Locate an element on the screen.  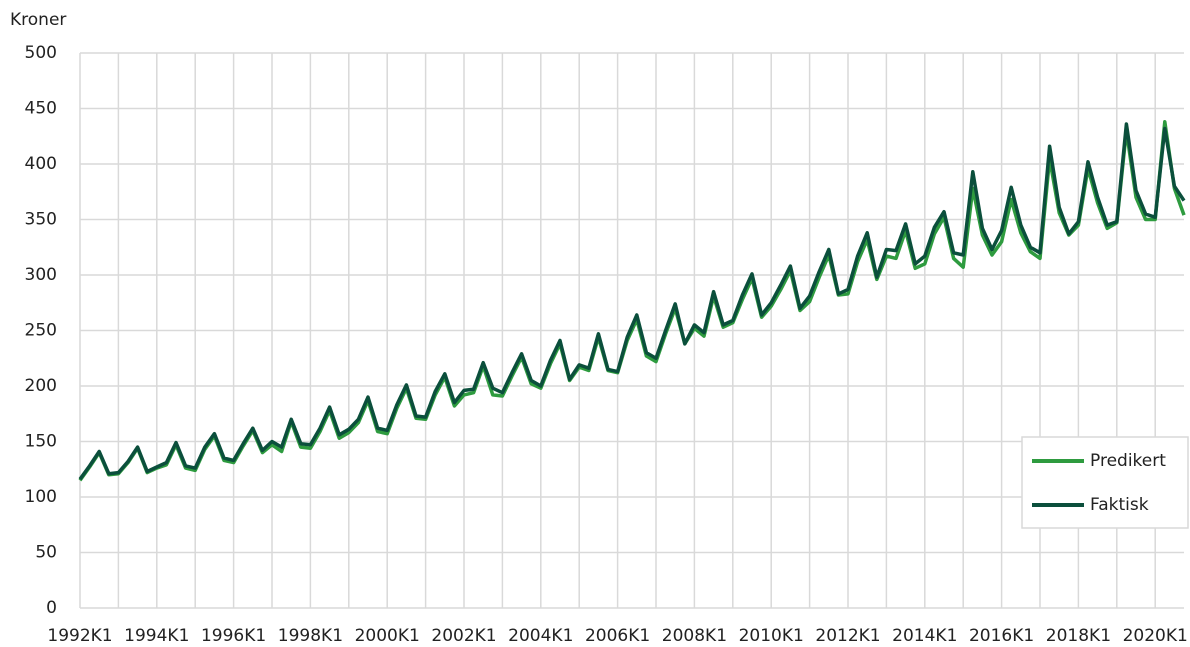
x-tick-label: 2002K1 is located at coordinates (463, 636).